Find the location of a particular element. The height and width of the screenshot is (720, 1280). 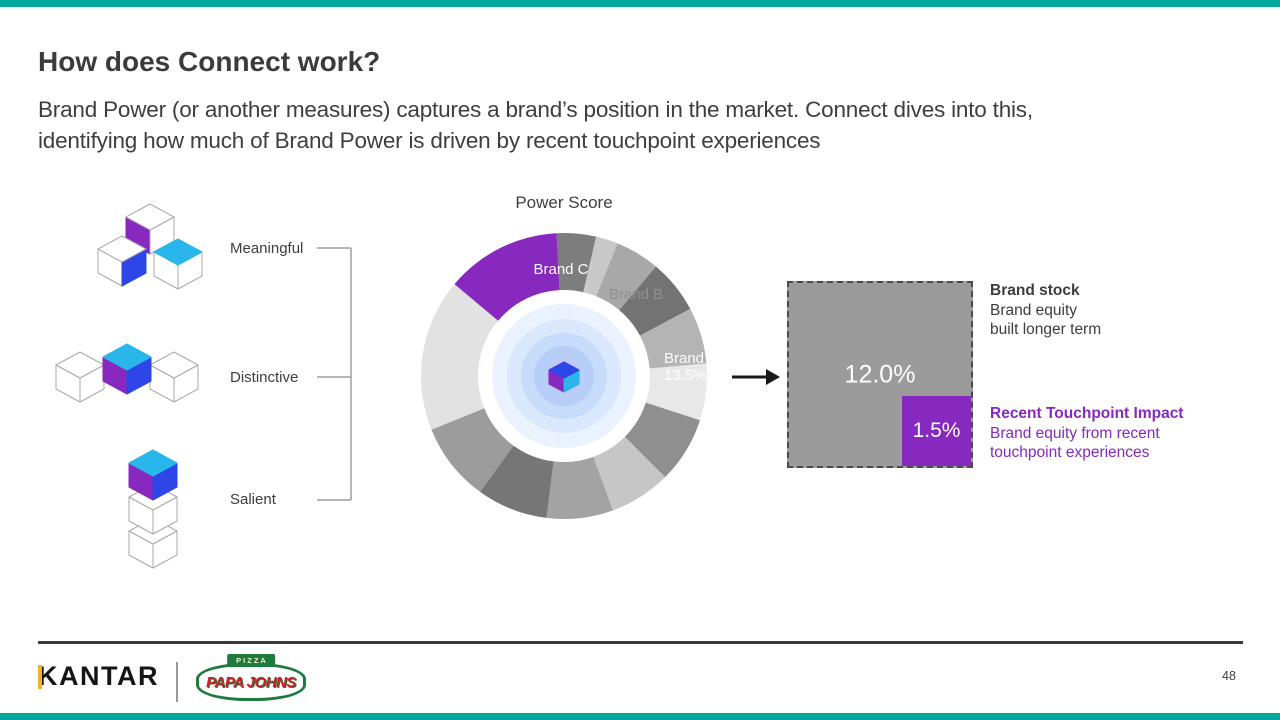

brand-stock-desc-2: built longer term is located at coordinates (1046, 329).